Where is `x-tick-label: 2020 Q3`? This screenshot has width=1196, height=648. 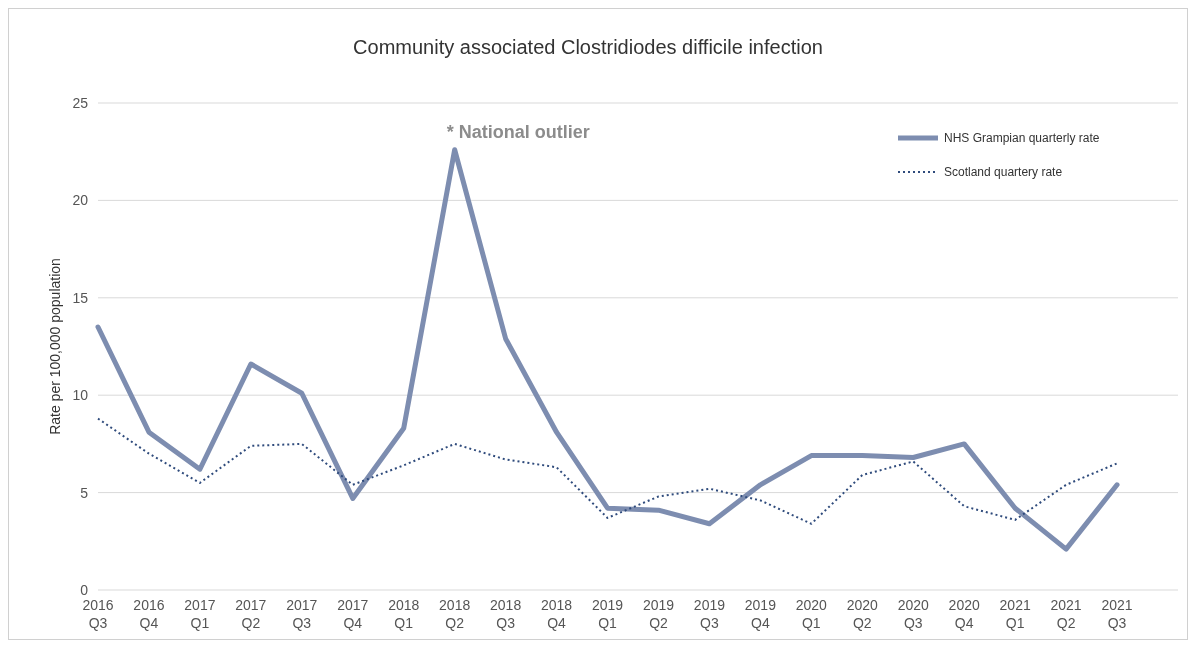
x-tick-label: 2020 Q3 is located at coordinates (913, 614).